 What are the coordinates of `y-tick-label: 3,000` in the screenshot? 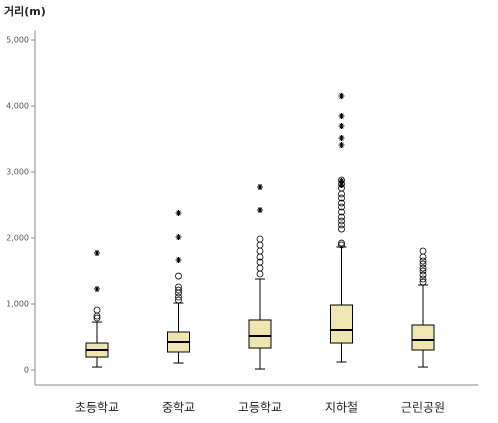 It's located at (17, 172).